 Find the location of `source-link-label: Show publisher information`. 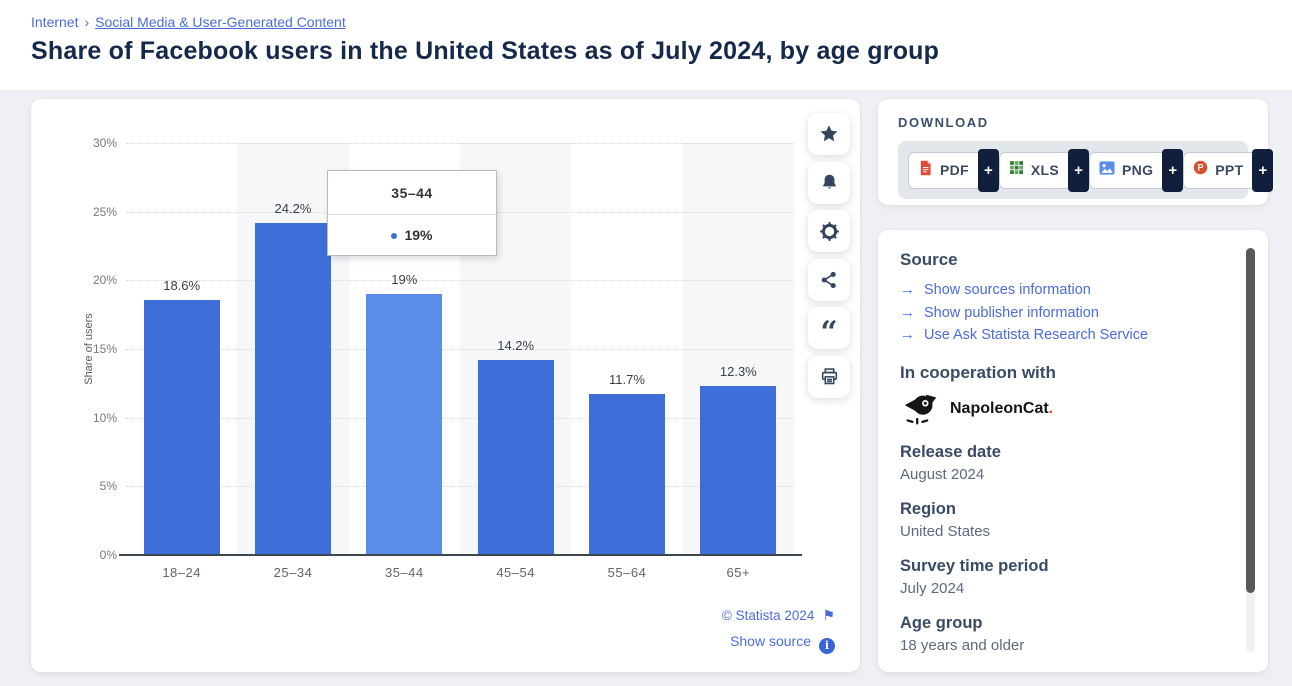

source-link-label: Show publisher information is located at coordinates (1011, 312).